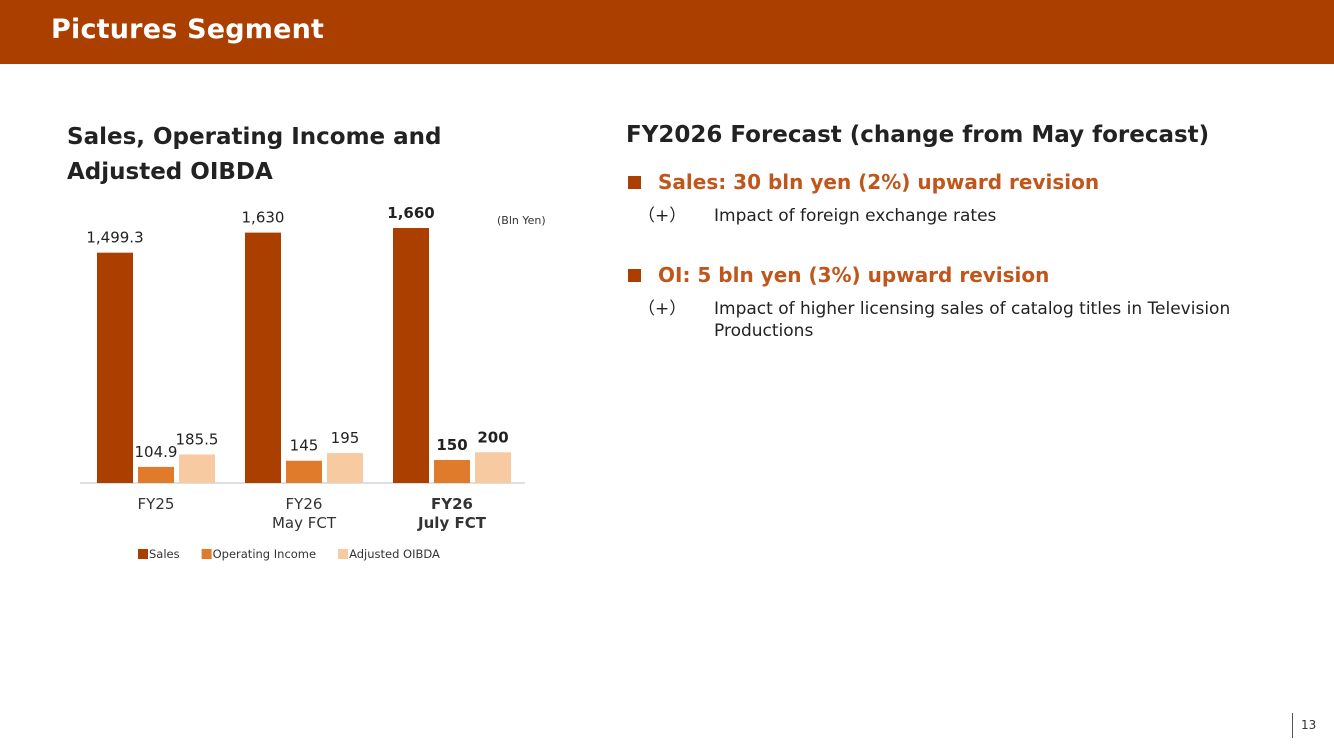  What do you see at coordinates (304, 523) in the screenshot?
I see `category-label: May FCT` at bounding box center [304, 523].